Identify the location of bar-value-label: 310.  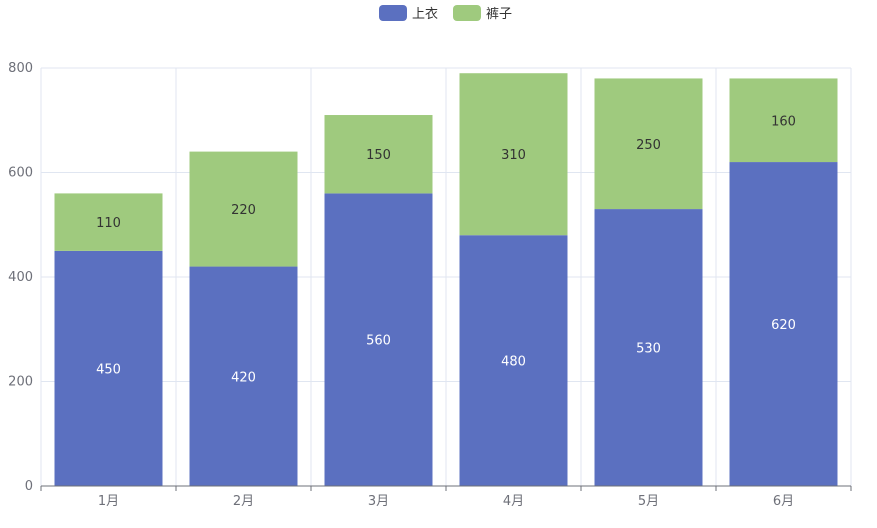
(513, 155).